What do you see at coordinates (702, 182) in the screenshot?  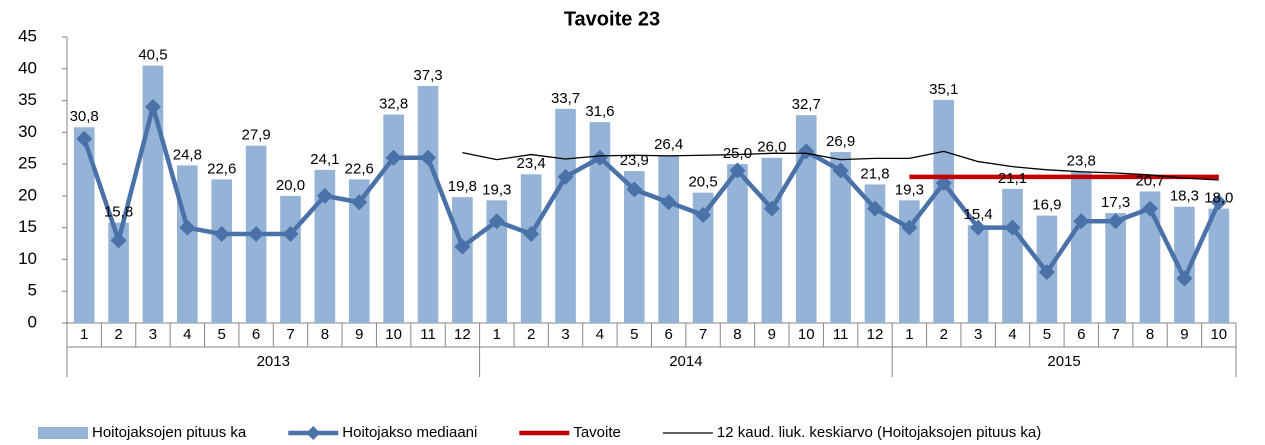 I see `data-label: 20,5` at bounding box center [702, 182].